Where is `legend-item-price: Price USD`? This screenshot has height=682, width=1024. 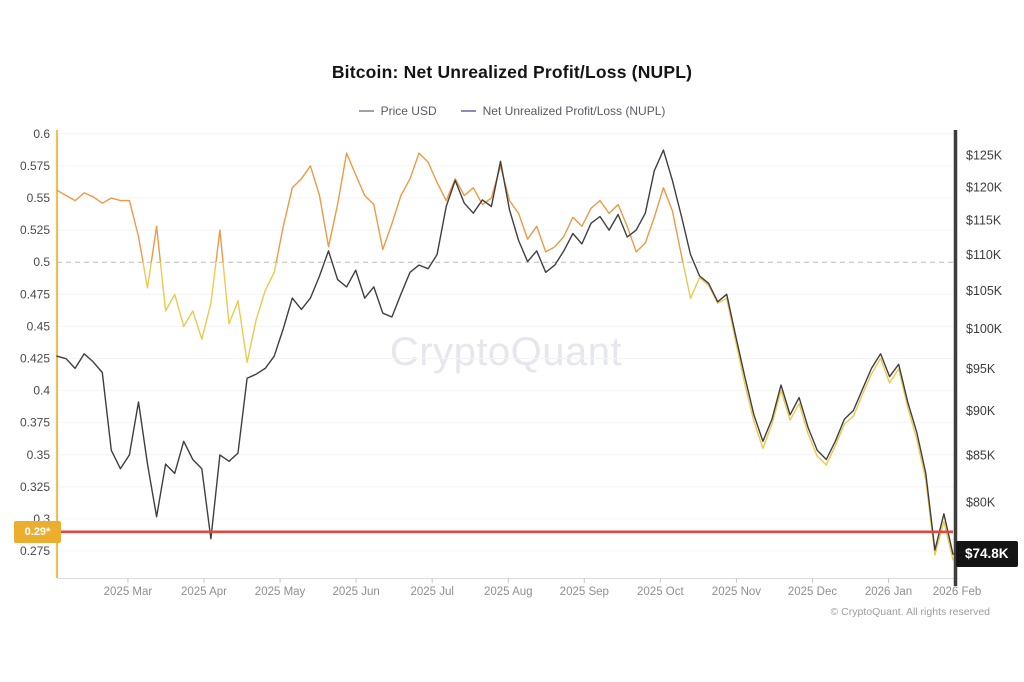
legend-item-price: Price USD is located at coordinates (397, 111).